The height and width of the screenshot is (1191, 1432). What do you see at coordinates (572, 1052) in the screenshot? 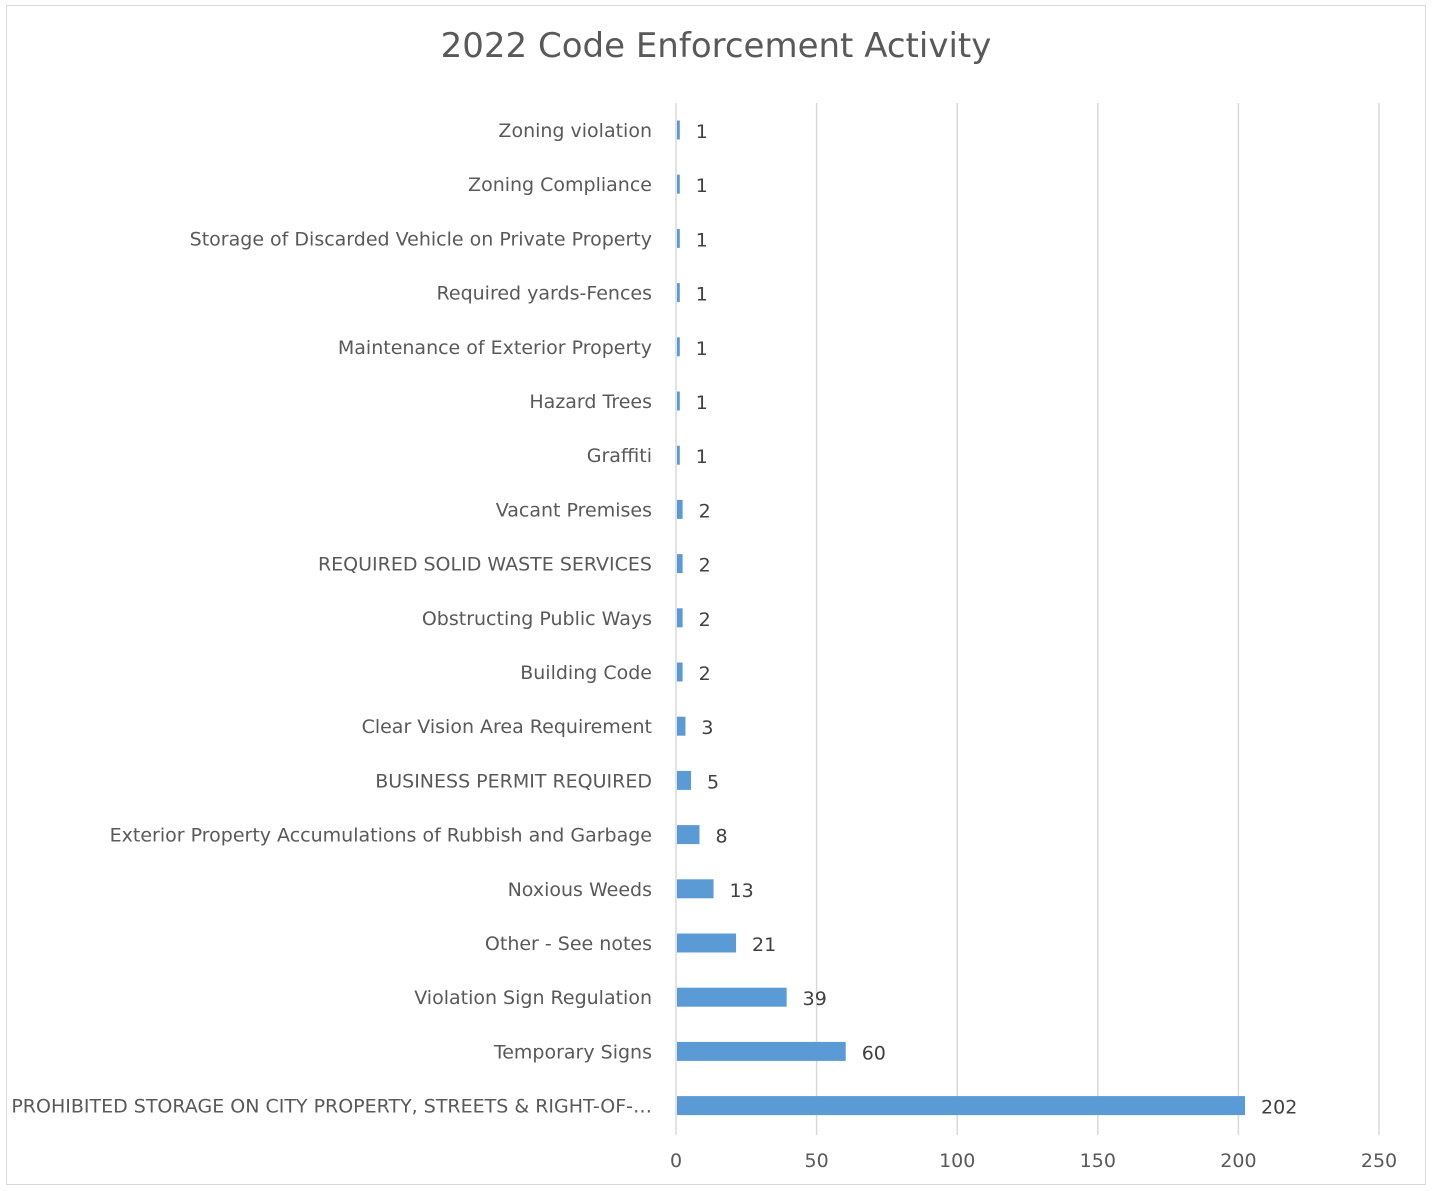
I see `category-label: Temporary Signs` at bounding box center [572, 1052].